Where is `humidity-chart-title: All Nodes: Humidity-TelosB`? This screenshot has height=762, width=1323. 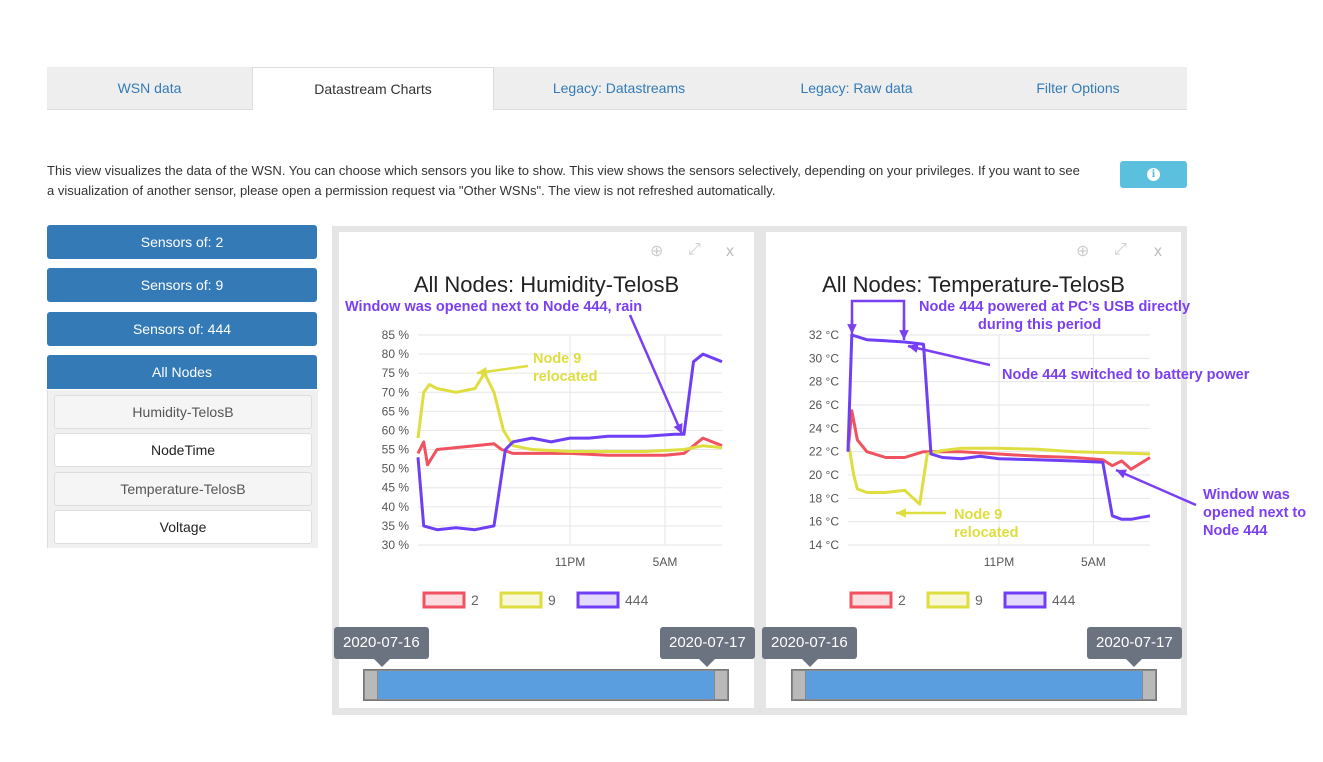
humidity-chart-title: All Nodes: Humidity-TelosB is located at coordinates (546, 284).